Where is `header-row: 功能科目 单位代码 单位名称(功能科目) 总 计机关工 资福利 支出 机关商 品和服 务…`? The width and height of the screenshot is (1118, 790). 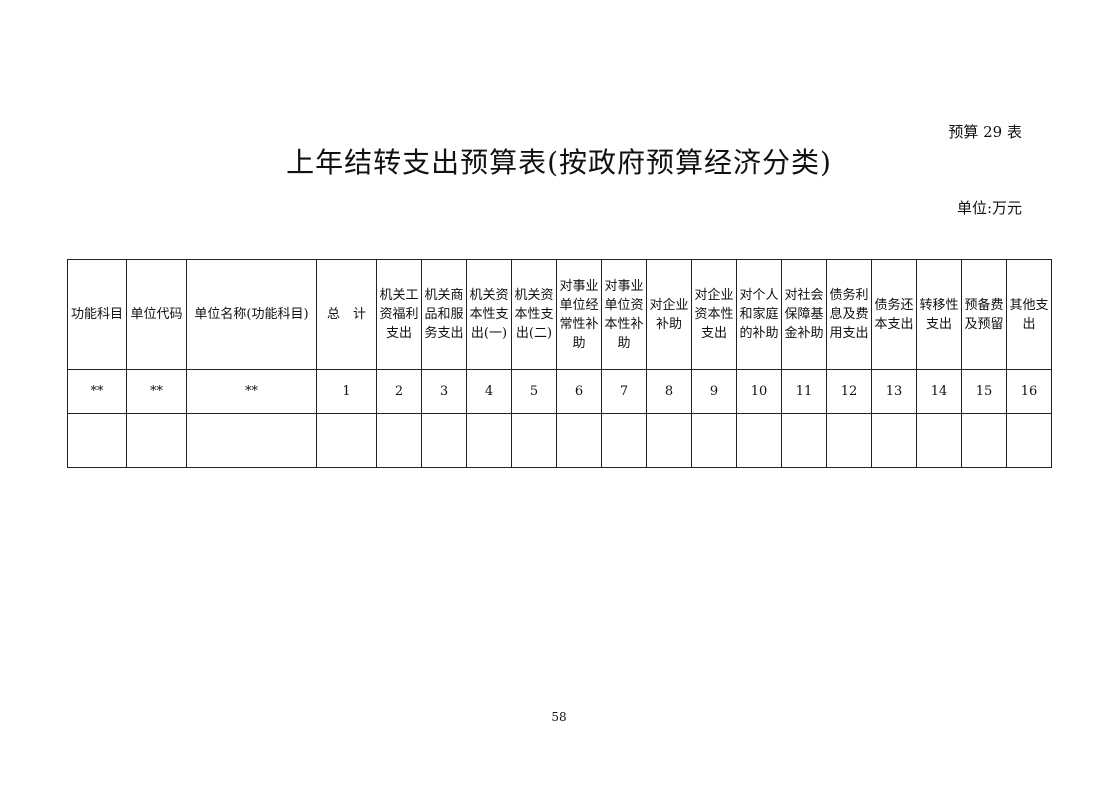
header-row: 功能科目 单位代码 单位名称(功能科目) 总 计机关工 资福利 支出 机关商 品和服 务… is located at coordinates (559, 314).